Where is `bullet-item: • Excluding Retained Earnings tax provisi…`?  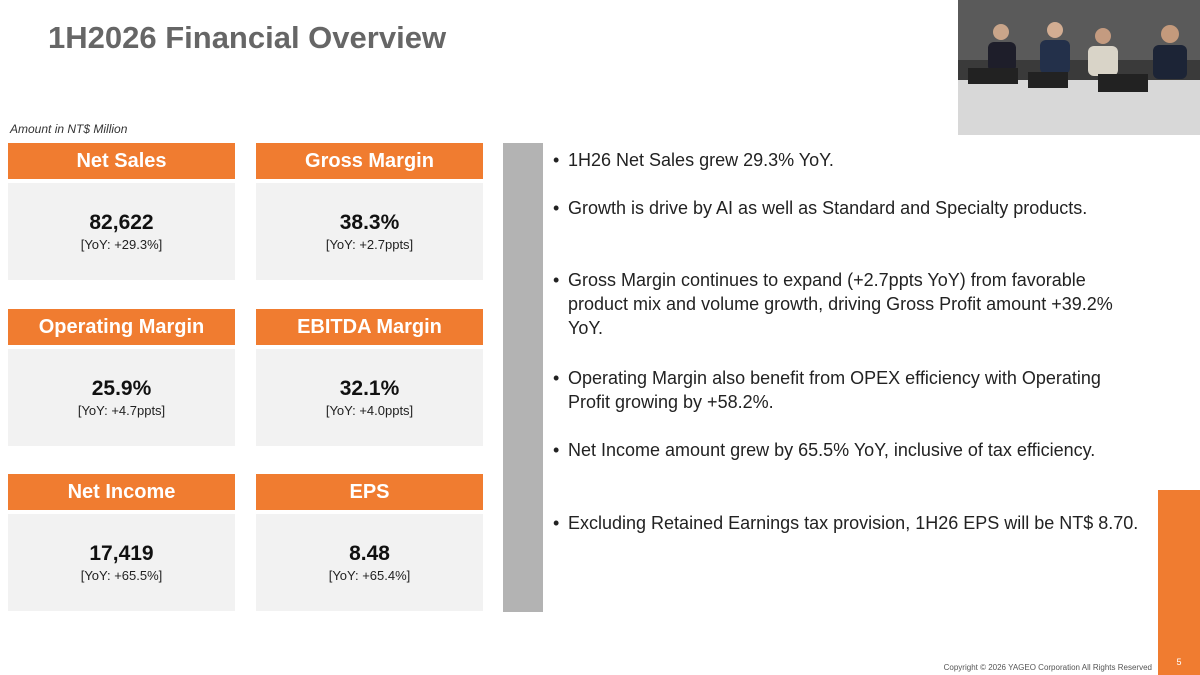
bullet-item: • Excluding Retained Earnings tax provisi… is located at coordinates (848, 523).